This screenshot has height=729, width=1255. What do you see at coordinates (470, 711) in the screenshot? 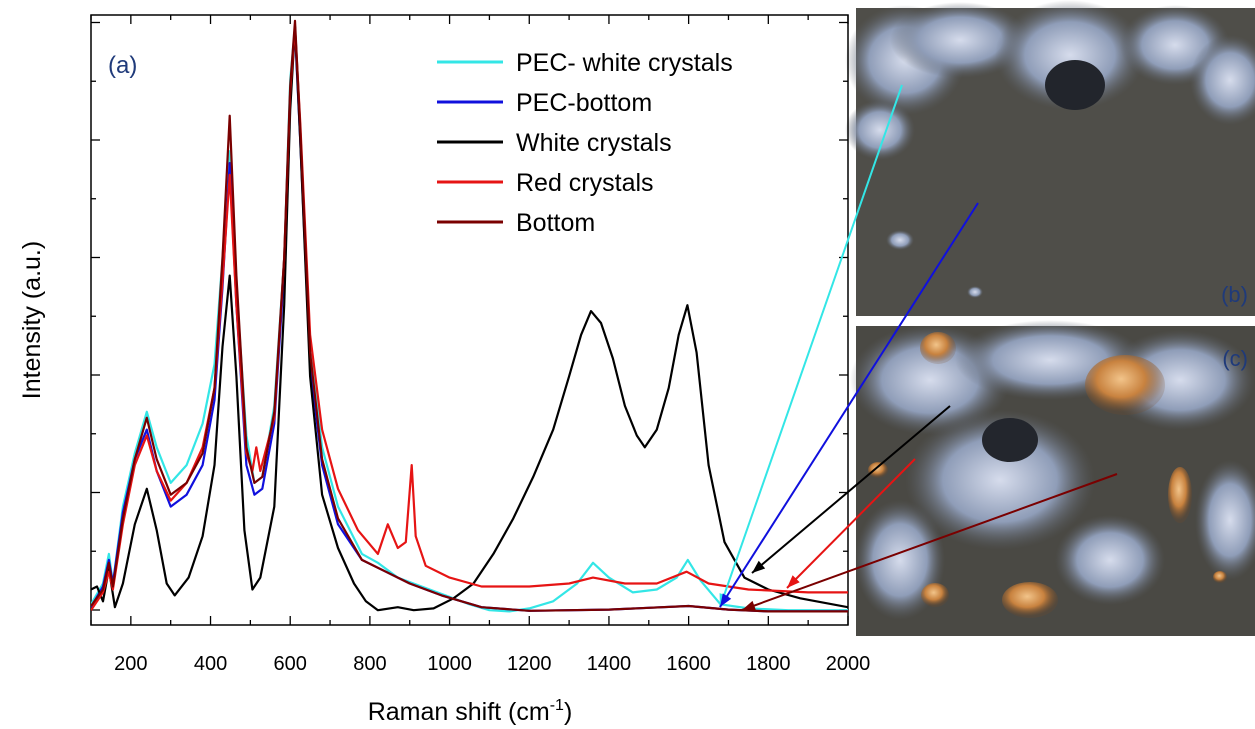
I see `x-axis-title: Raman shift (cm-1)` at bounding box center [470, 711].